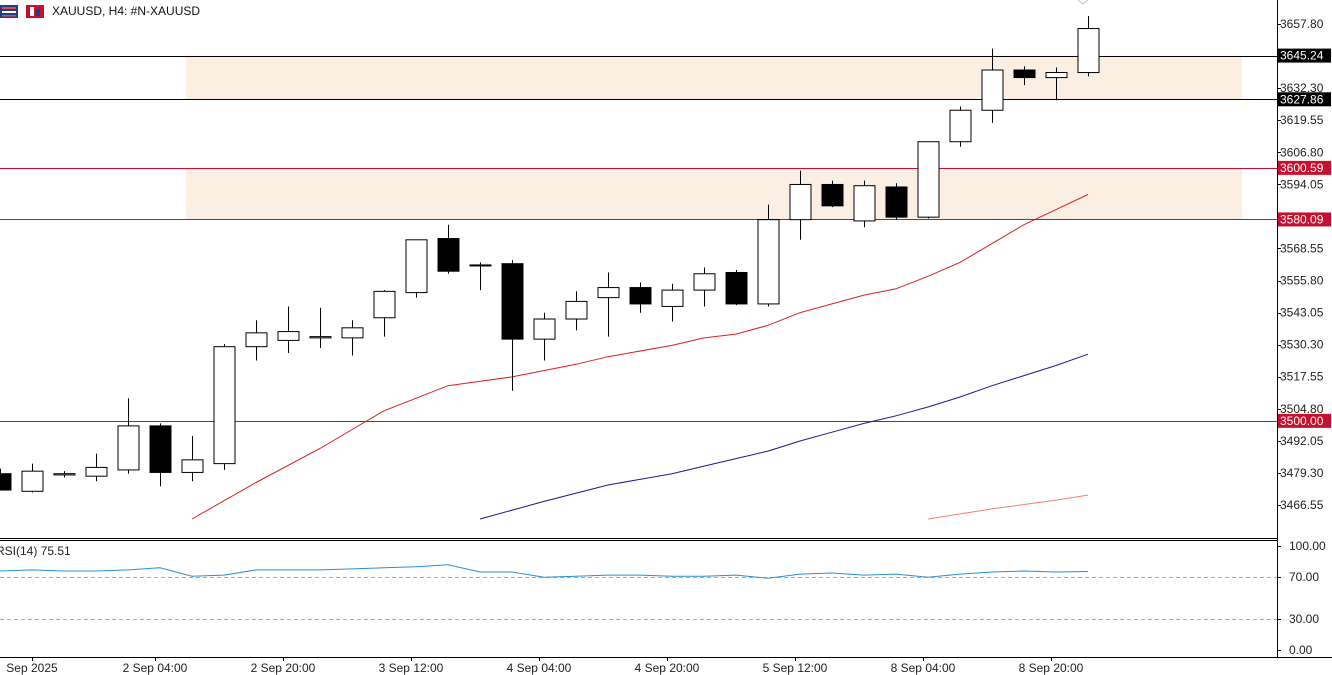 The height and width of the screenshot is (675, 1332). What do you see at coordinates (1302, 219) in the screenshot?
I see `level-label-3580.09: 3580.09` at bounding box center [1302, 219].